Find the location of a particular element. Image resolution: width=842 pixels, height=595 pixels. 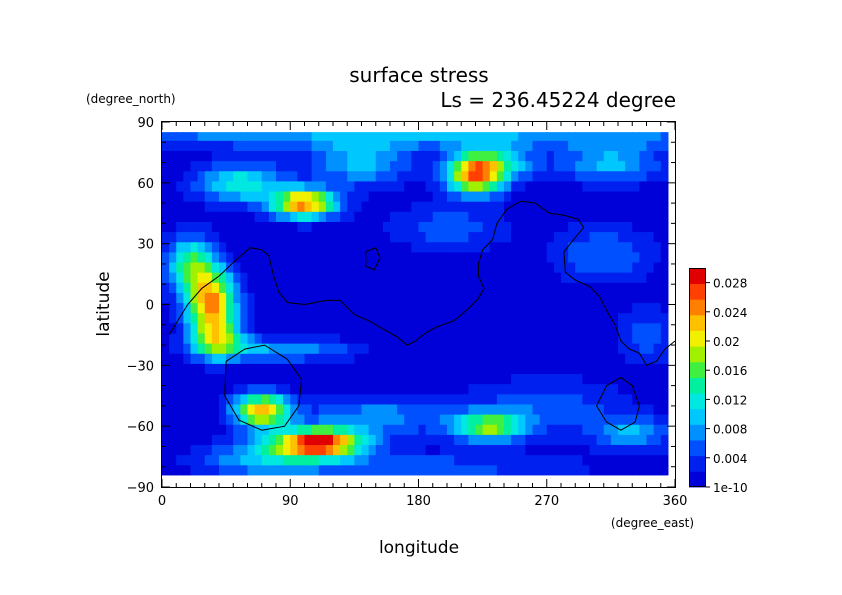

y-tick-label: 60 is located at coordinates (145, 184).